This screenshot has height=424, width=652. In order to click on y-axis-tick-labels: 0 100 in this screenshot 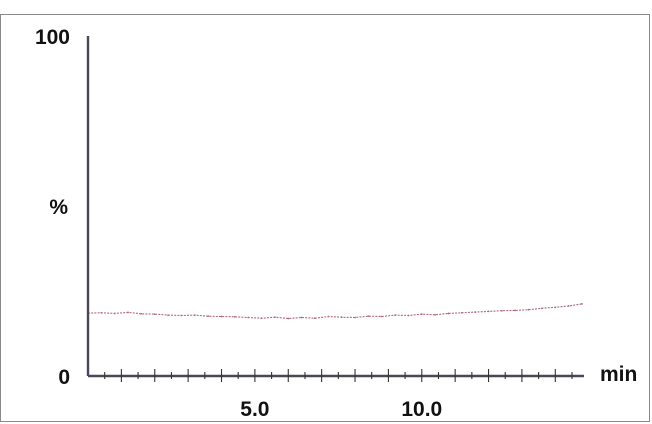, I will do `click(52, 207)`.